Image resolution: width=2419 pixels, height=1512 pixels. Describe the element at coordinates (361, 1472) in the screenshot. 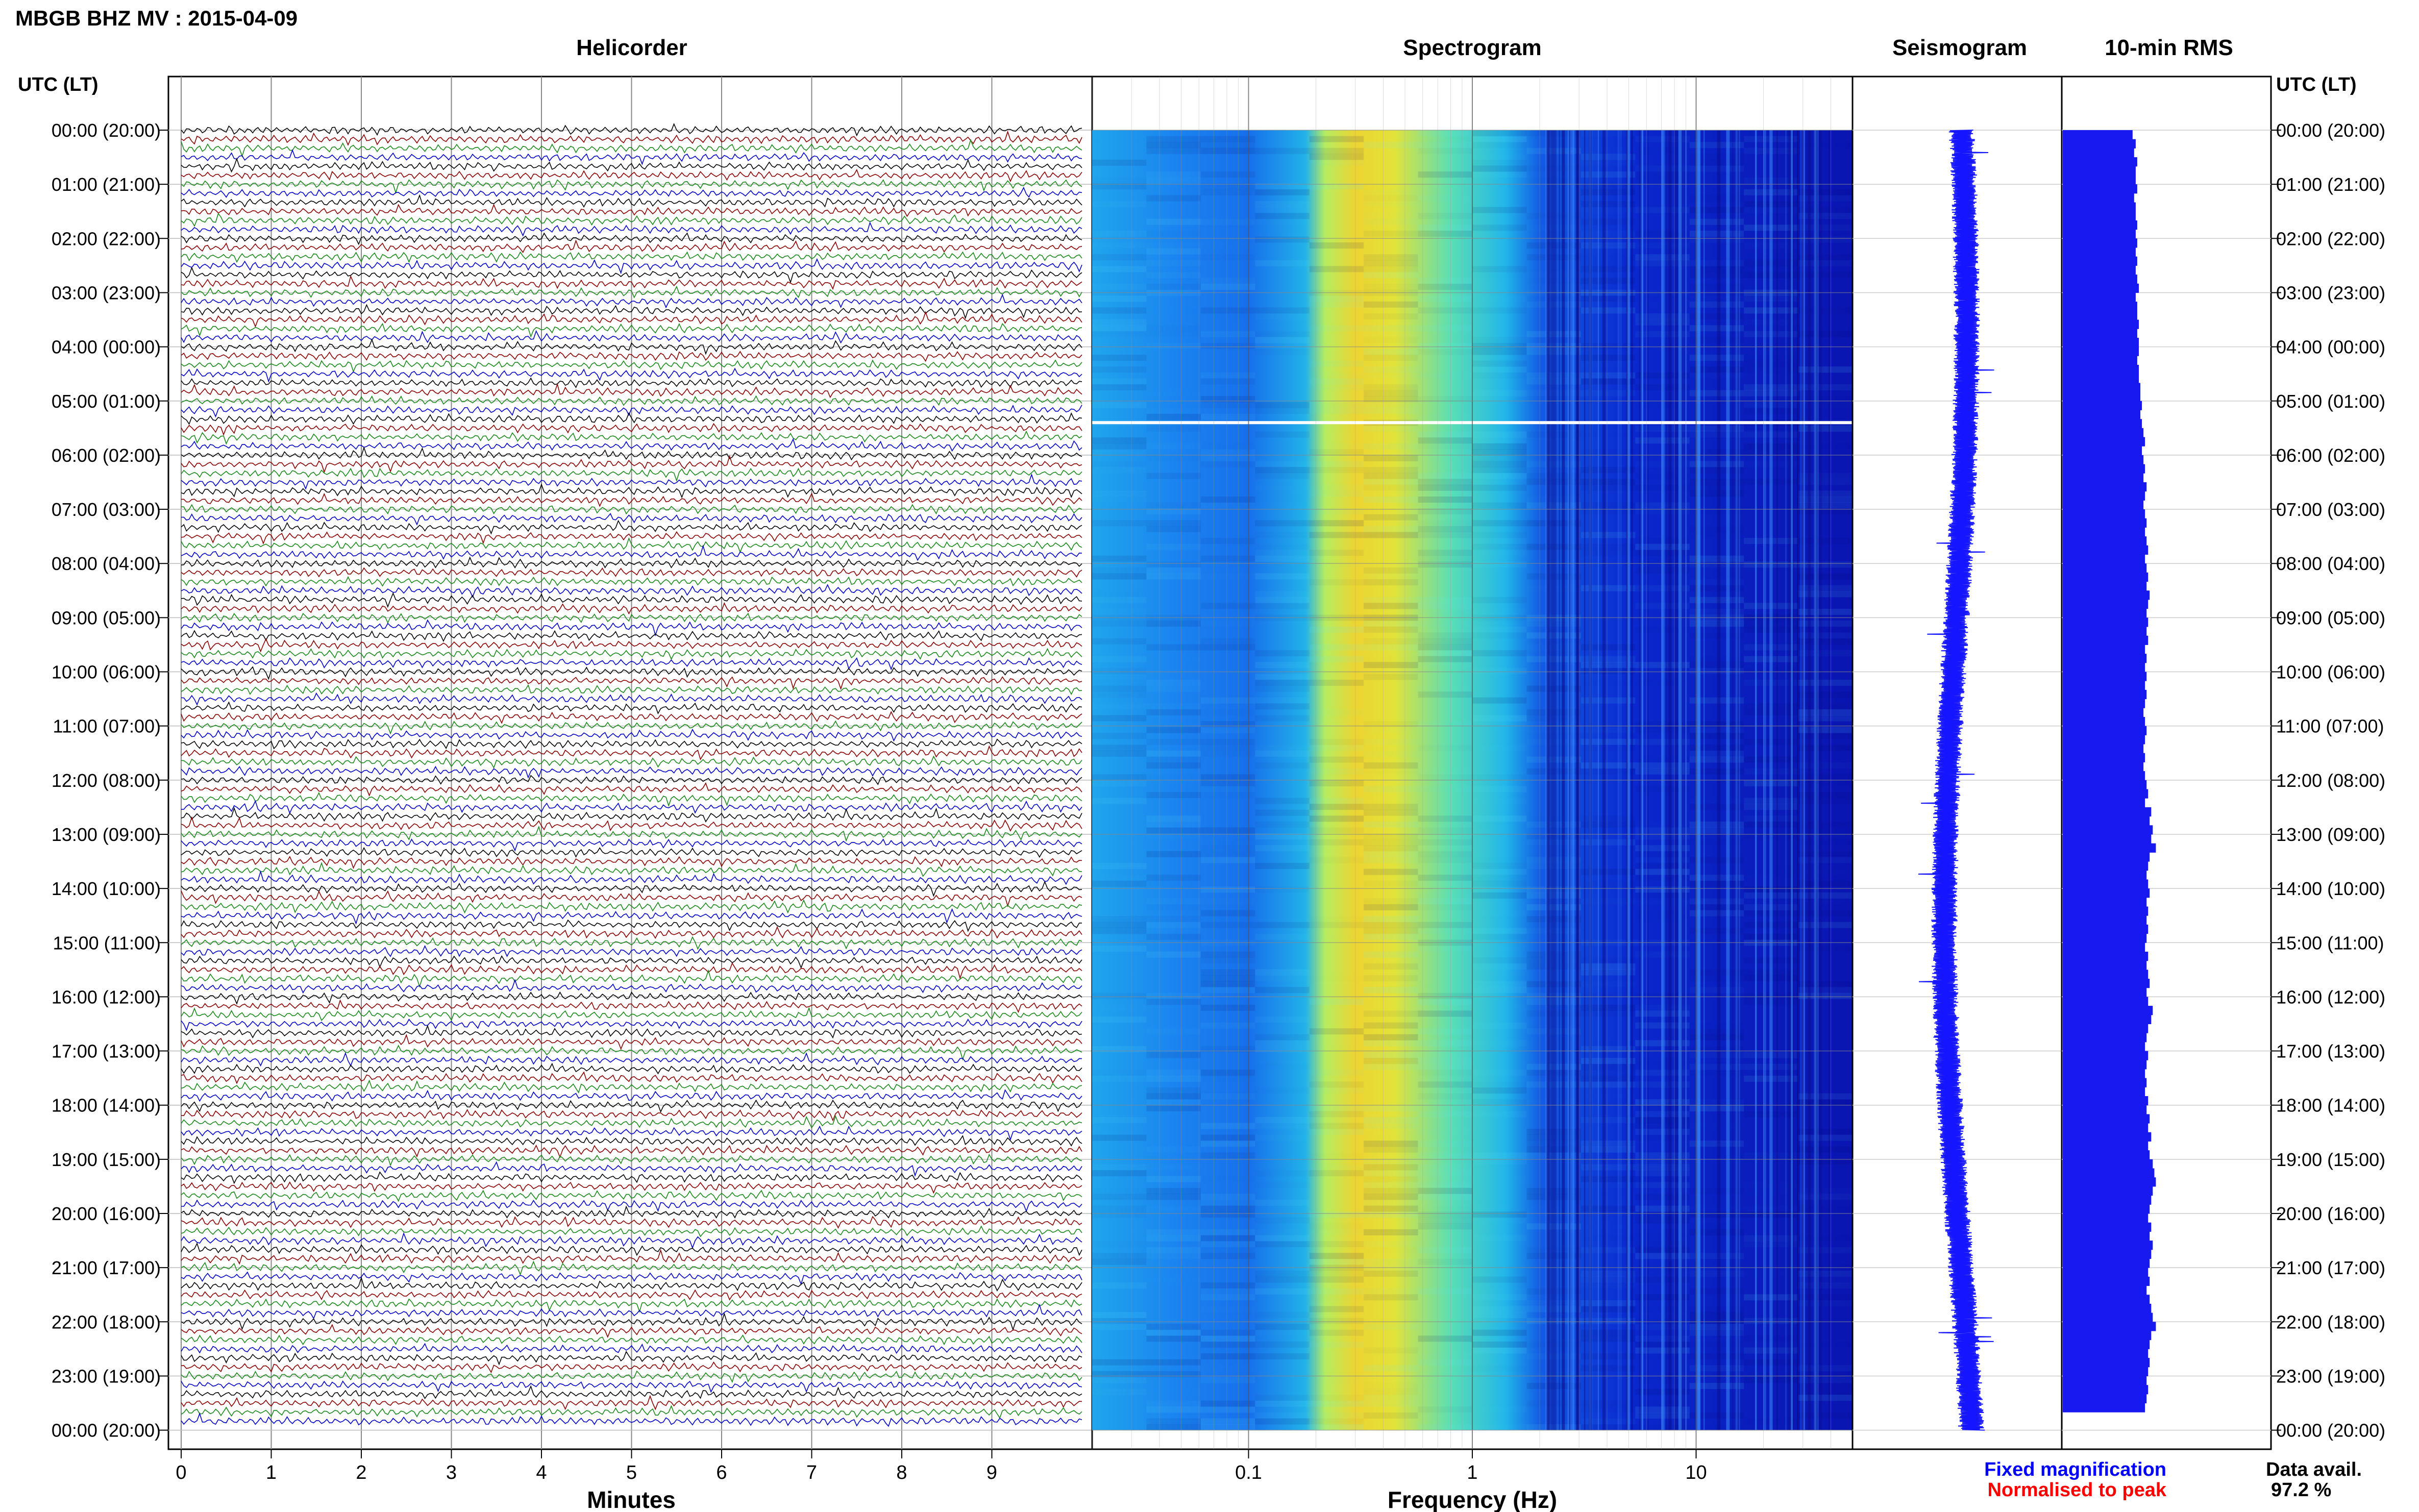

I see `helicorder-x-tick-label: 2` at that location.